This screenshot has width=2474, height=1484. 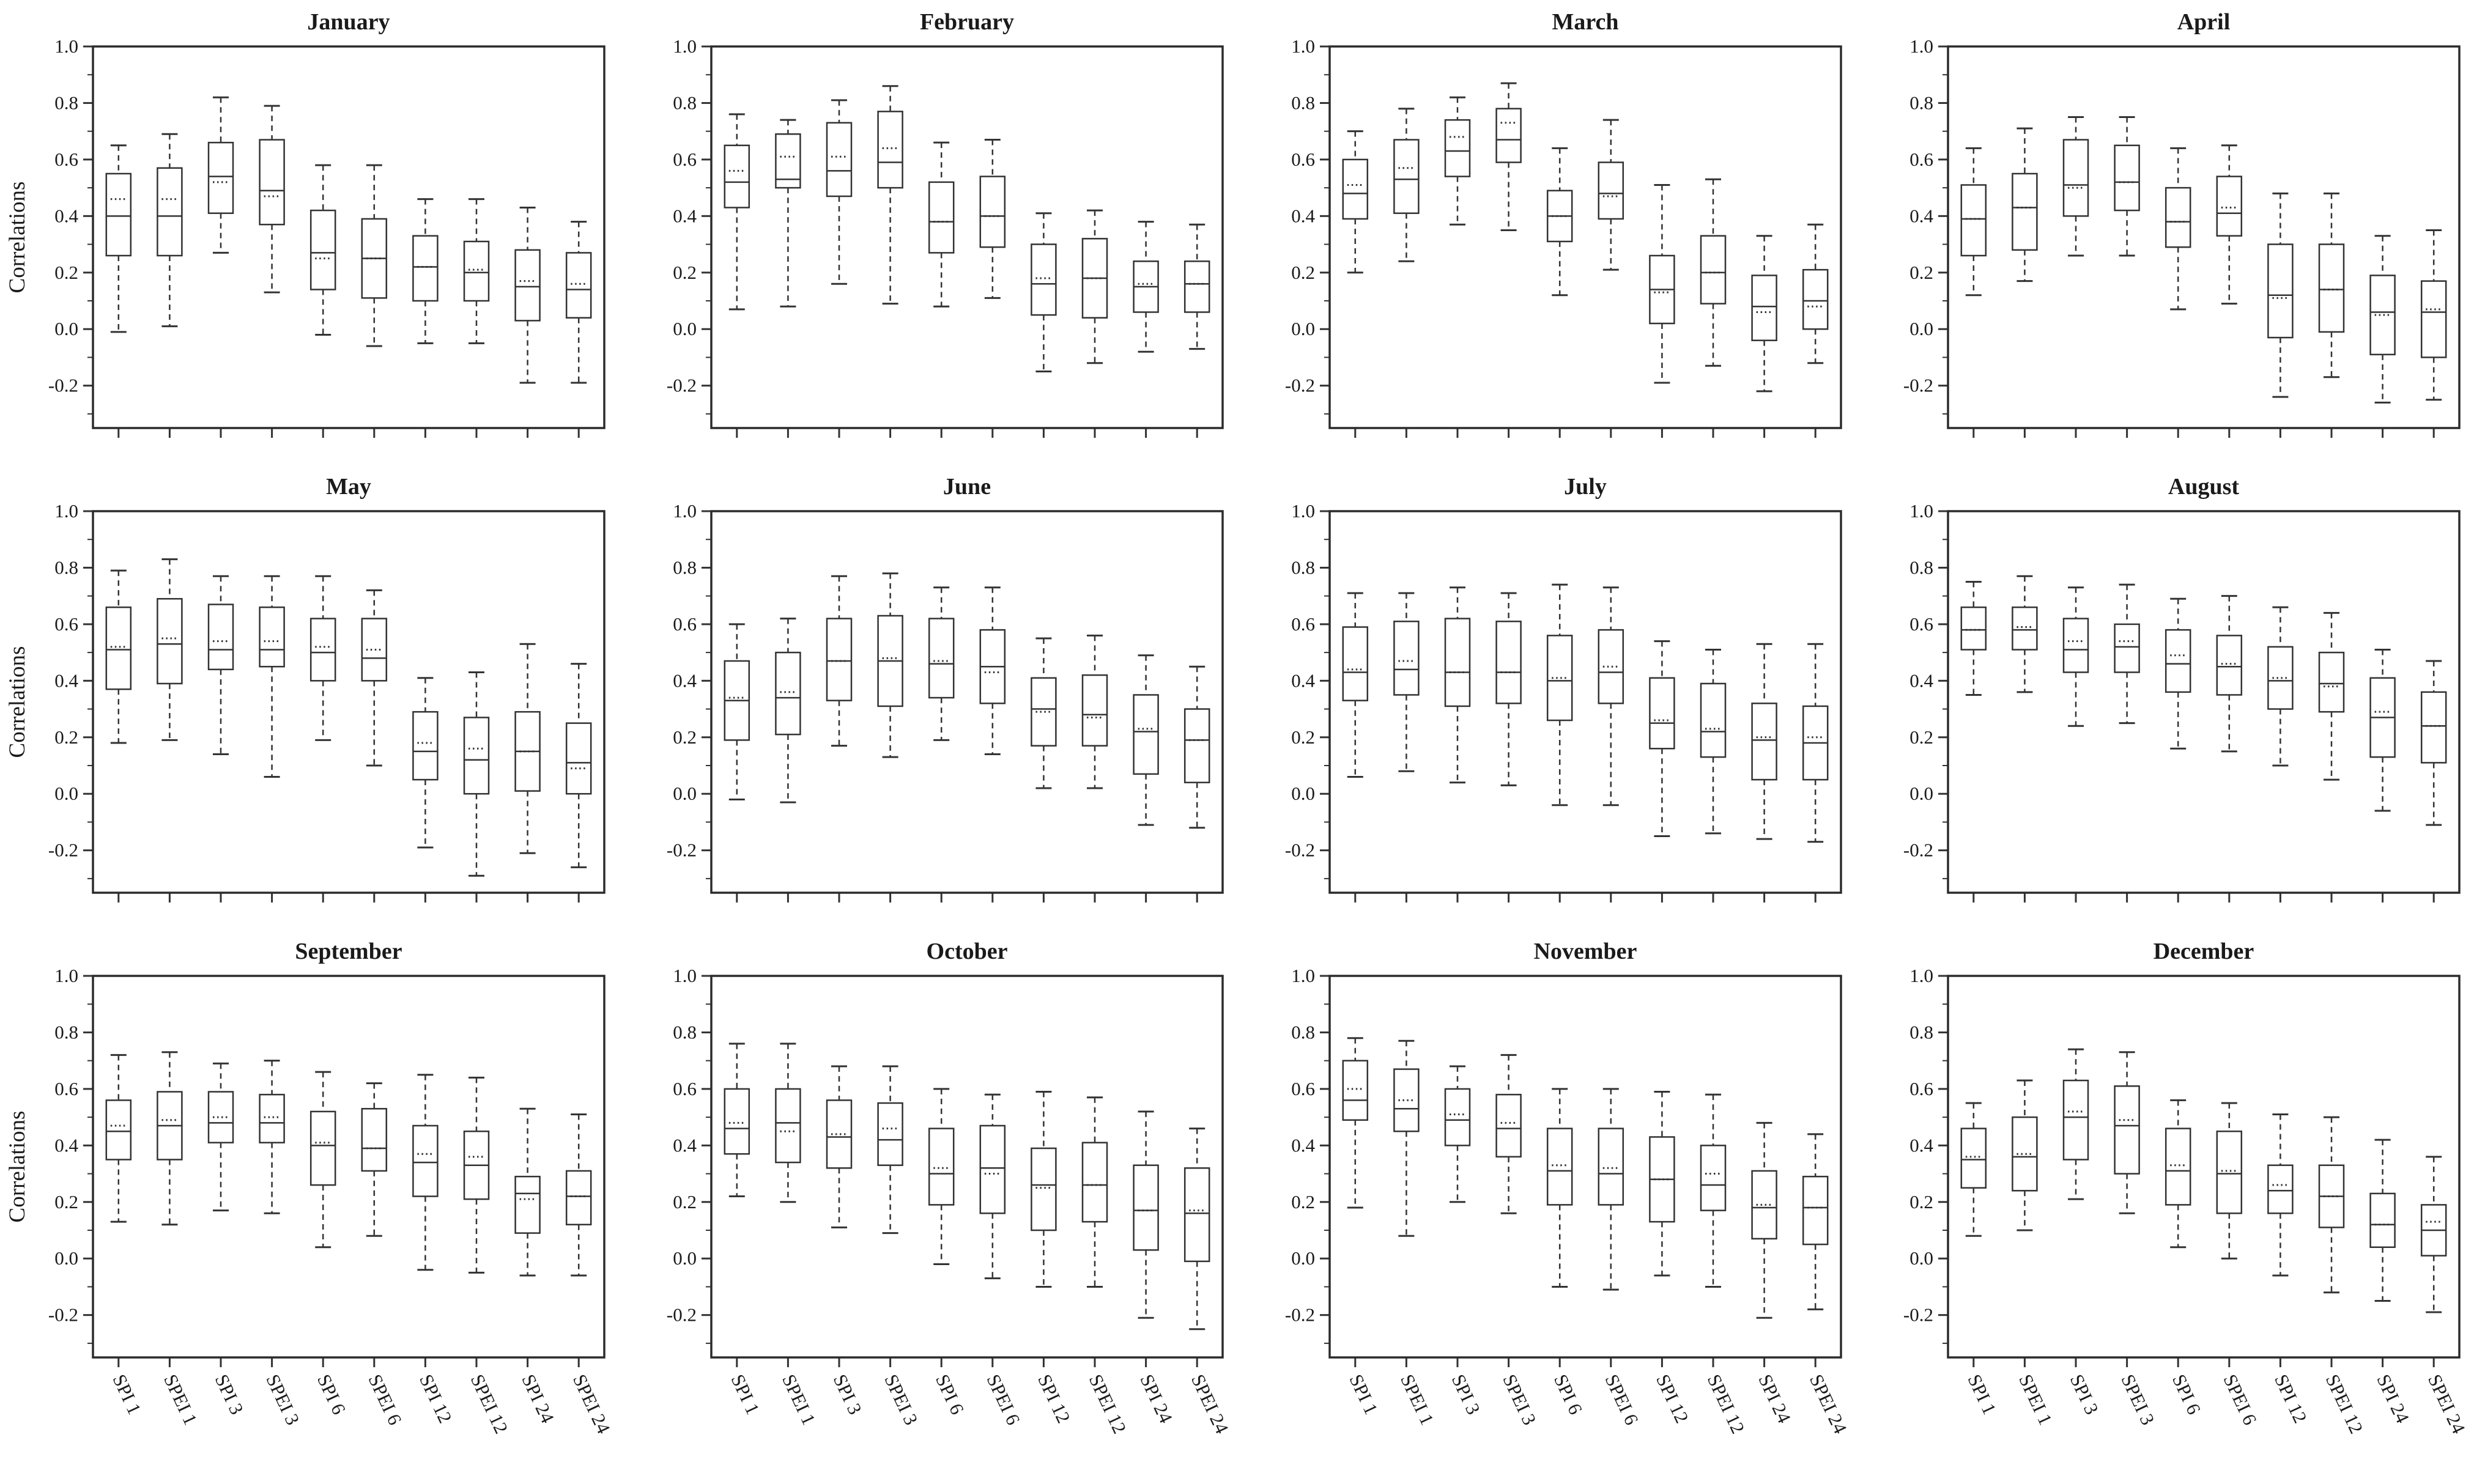 I want to click on y-tick-label: 0.8, so click(x=1303, y=102).